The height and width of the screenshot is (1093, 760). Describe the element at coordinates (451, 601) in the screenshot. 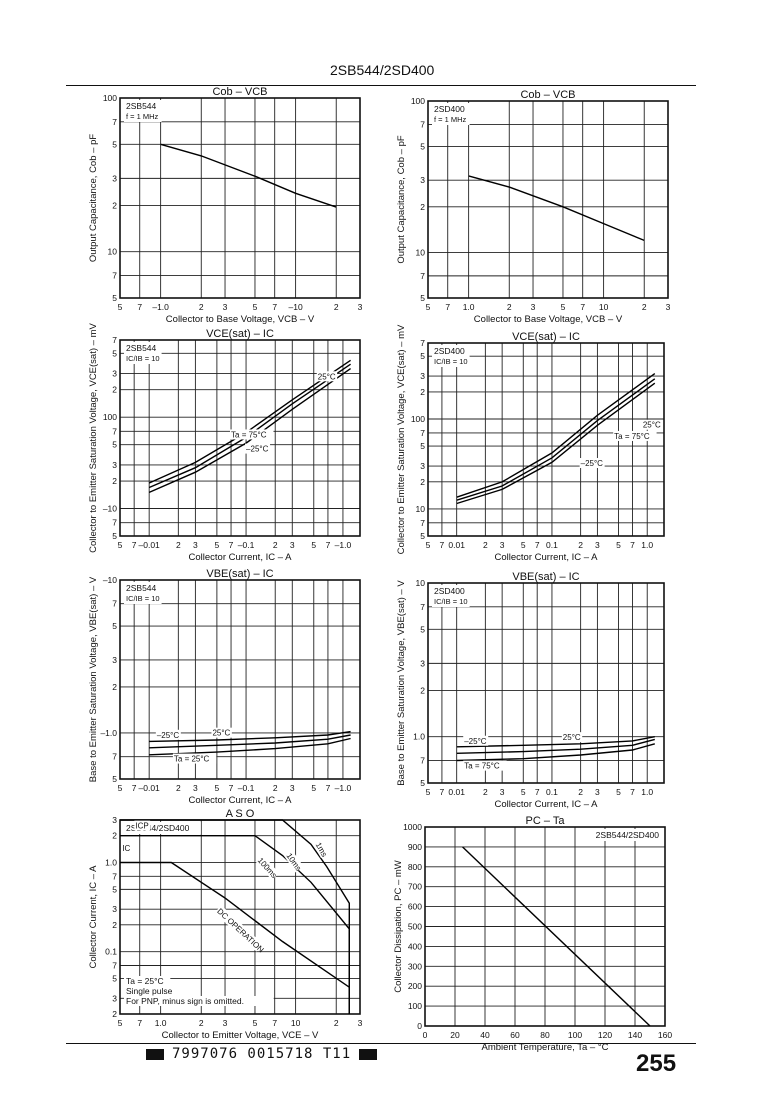

I see `chart5-condition-label: IC/IB = 10` at that location.